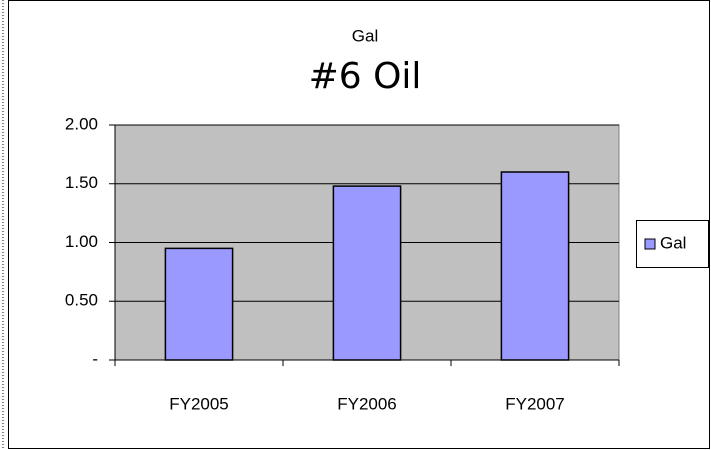 The height and width of the screenshot is (450, 711). What do you see at coordinates (95, 358) in the screenshot?
I see `y-tick-label: -` at bounding box center [95, 358].